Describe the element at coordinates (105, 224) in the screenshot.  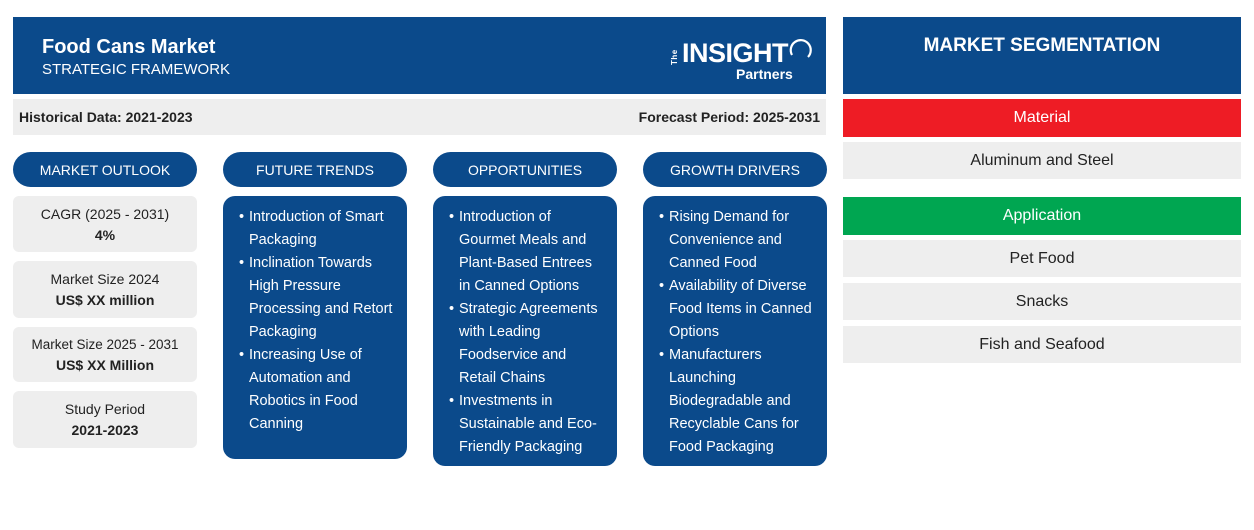
I see `cagr-box: CAGR (2025 - 2031) 4%` at that location.